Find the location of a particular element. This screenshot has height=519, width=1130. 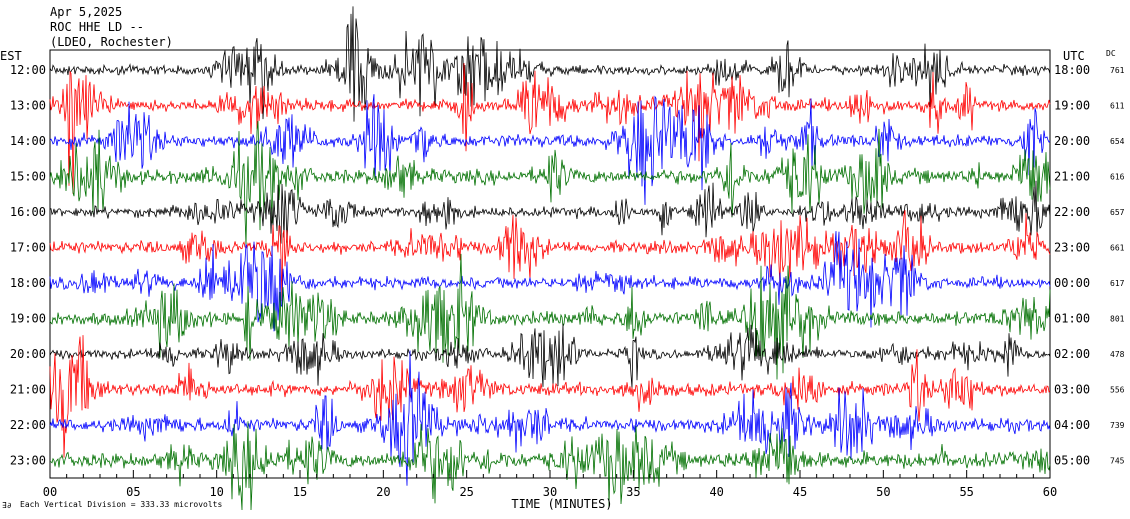

x-tick-label: 30 is located at coordinates (550, 492).